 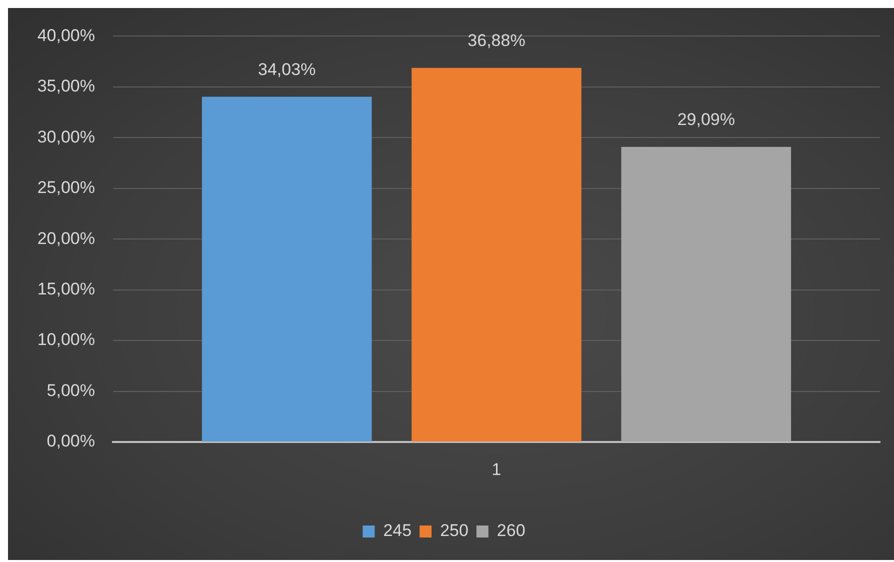 What do you see at coordinates (66, 86) in the screenshot?
I see `y-tick-label: 35,00%` at bounding box center [66, 86].